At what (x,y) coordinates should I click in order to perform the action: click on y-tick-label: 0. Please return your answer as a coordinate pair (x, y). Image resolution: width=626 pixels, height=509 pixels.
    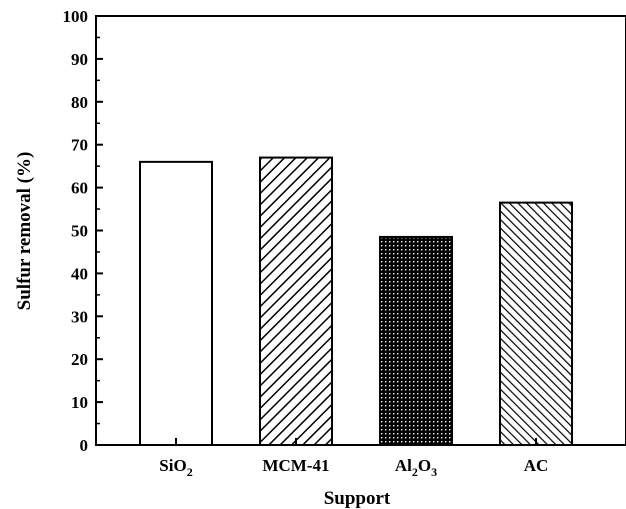
    Looking at the image, I should click on (84, 445).